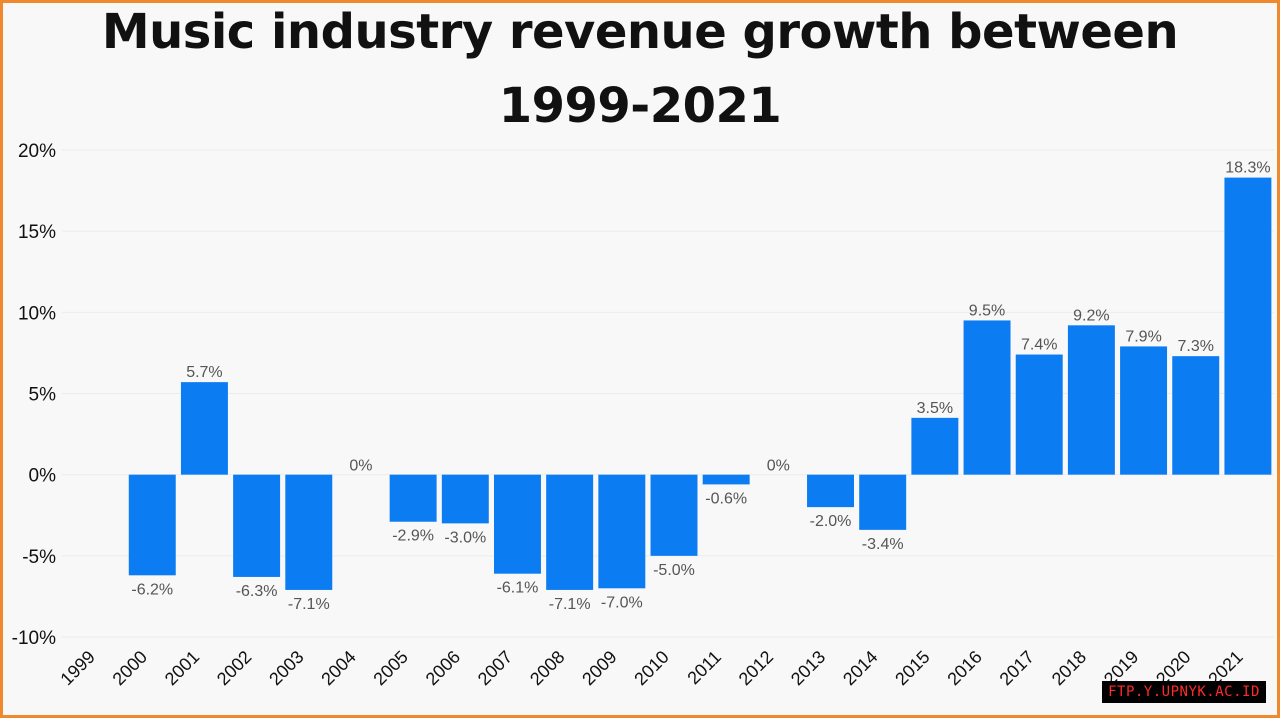  What do you see at coordinates (360, 466) in the screenshot?
I see `data-label-2004: 0%` at bounding box center [360, 466].